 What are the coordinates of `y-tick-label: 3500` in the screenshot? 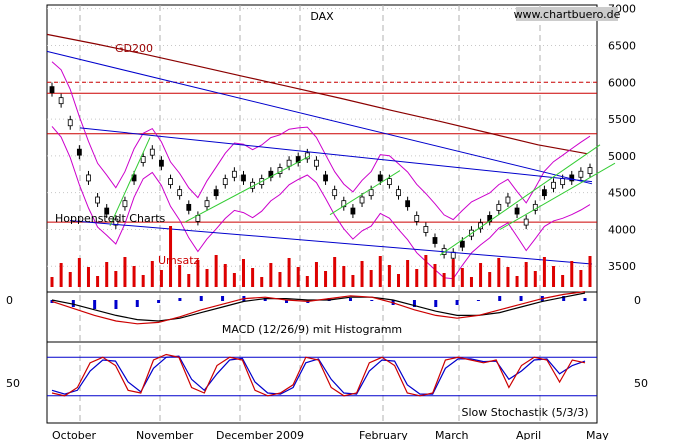 It's located at (622, 266).